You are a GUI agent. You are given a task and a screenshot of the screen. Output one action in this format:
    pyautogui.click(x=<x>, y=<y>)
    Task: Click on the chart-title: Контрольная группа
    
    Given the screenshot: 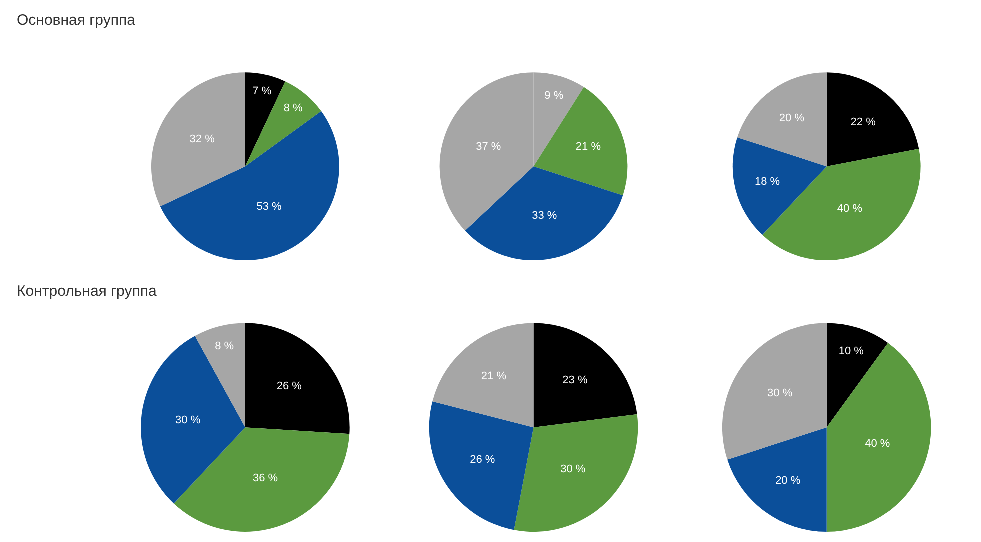 What is the action you would take?
    pyautogui.click(x=87, y=291)
    